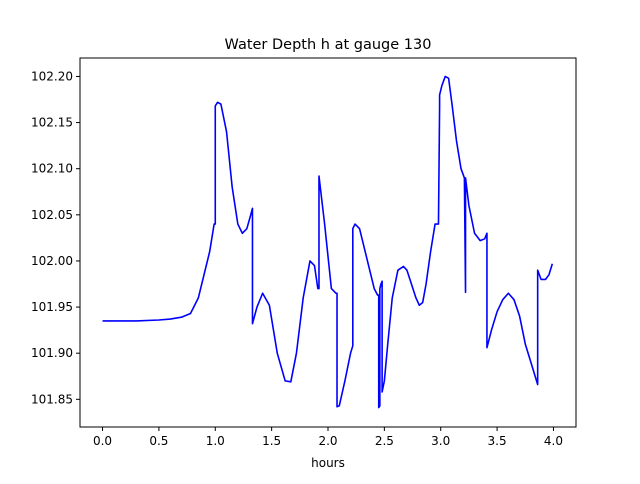 This screenshot has width=640, height=484. I want to click on x-tick-label: 0.0, so click(102, 441).